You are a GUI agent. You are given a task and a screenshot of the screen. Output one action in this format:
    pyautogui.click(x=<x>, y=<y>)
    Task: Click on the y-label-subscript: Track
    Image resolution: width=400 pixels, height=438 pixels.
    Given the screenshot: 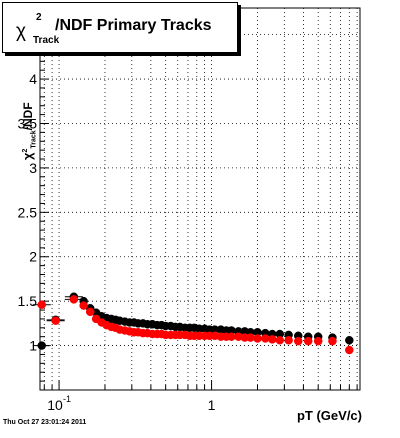 What is the action you would take?
    pyautogui.click(x=34, y=139)
    